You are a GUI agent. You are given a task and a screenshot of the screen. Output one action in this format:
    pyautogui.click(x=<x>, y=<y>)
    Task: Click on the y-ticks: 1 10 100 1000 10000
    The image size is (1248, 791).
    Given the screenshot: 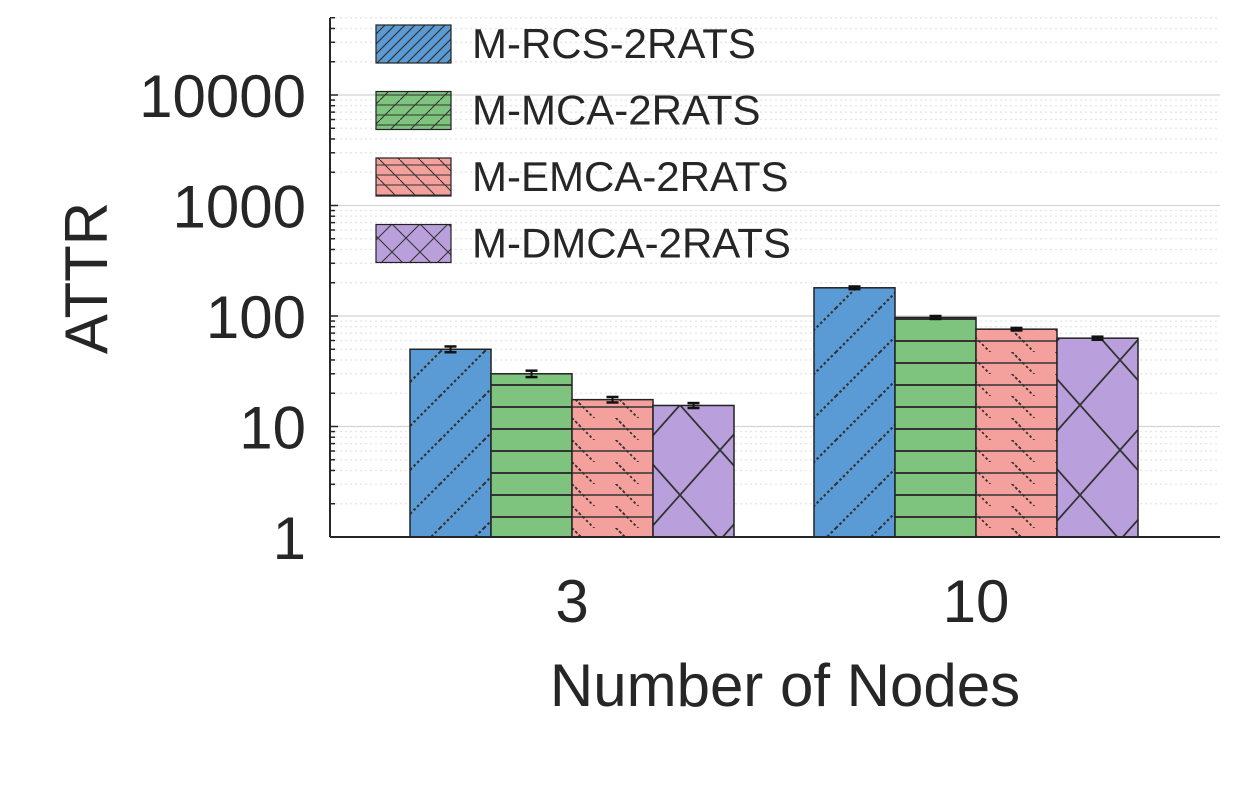 What is the action you would take?
    pyautogui.click(x=238, y=294)
    